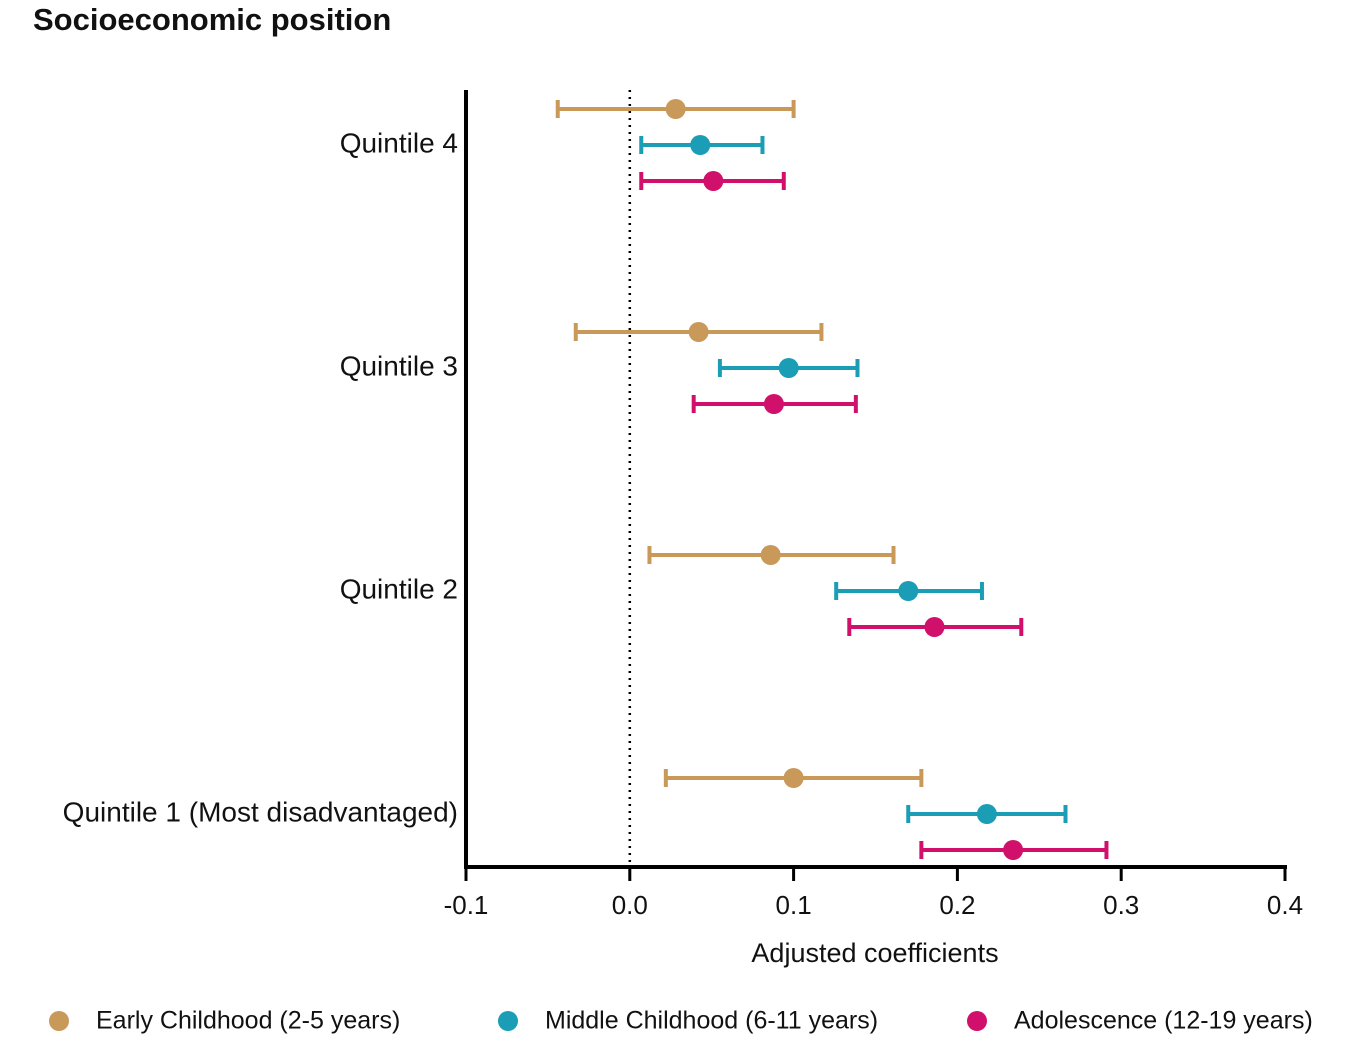  Describe the element at coordinates (794, 905) in the screenshot. I see `x-tick-label: 0.1` at that location.